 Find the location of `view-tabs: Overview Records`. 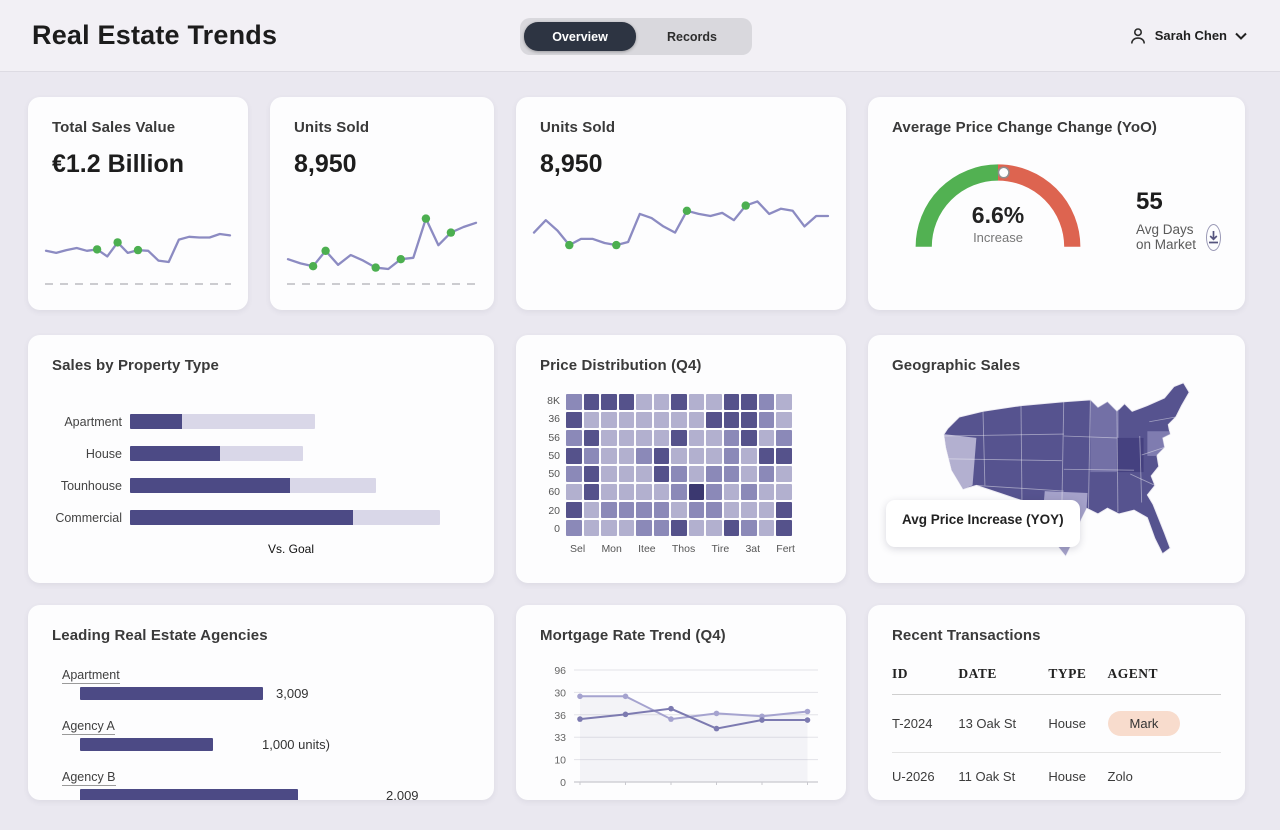

view-tabs: Overview Records is located at coordinates (636, 36).